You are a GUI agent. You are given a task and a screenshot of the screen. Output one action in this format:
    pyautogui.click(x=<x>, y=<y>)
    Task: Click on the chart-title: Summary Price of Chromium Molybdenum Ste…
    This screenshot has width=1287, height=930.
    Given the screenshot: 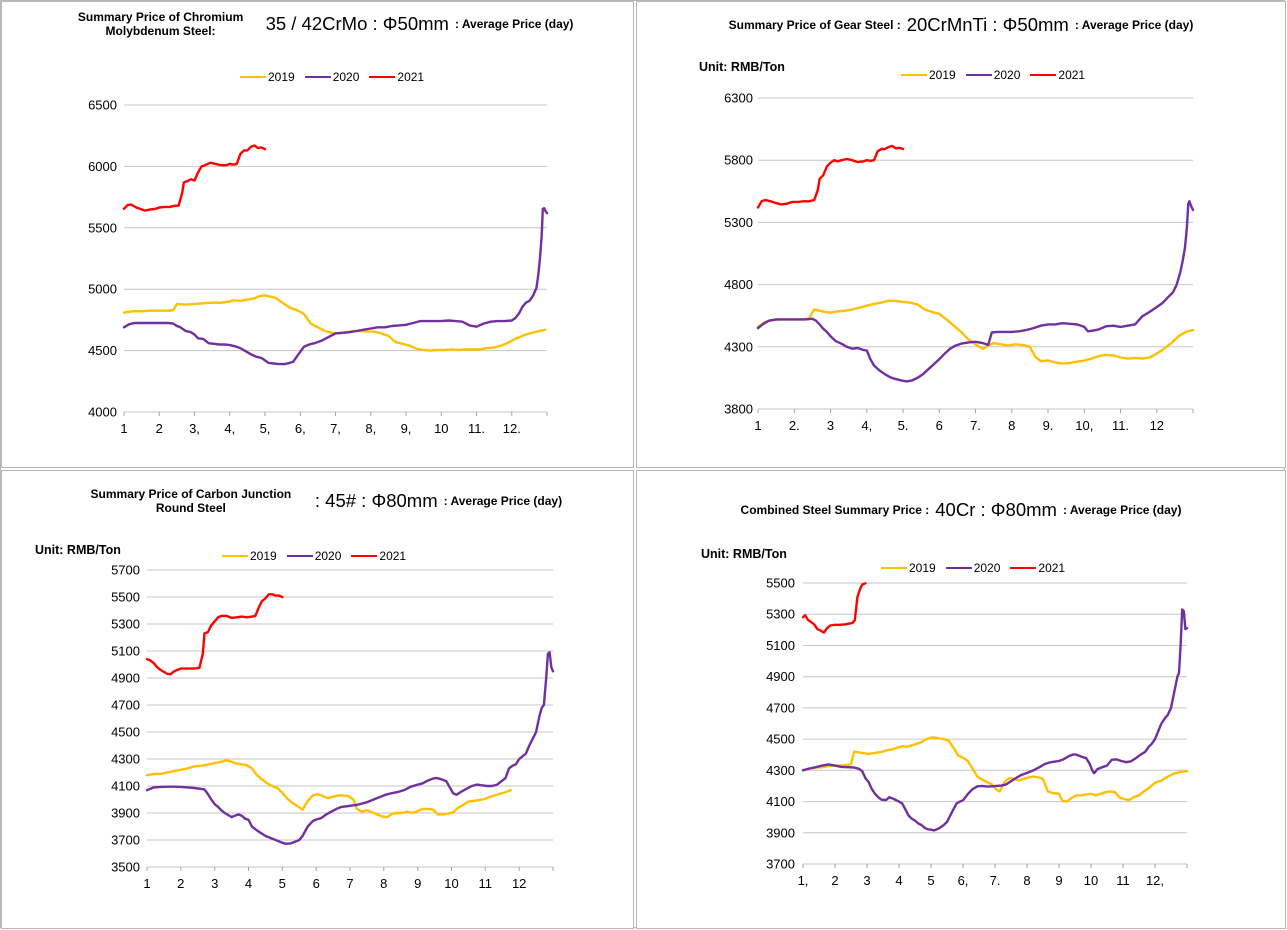 What is the action you would take?
    pyautogui.click(x=317, y=24)
    